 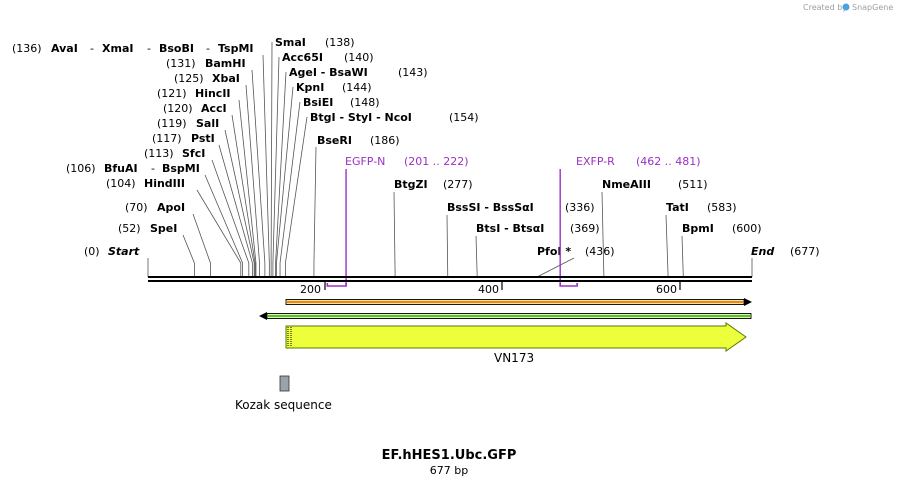 I want to click on enzyme-sfci: SfcI, so click(x=193, y=153).